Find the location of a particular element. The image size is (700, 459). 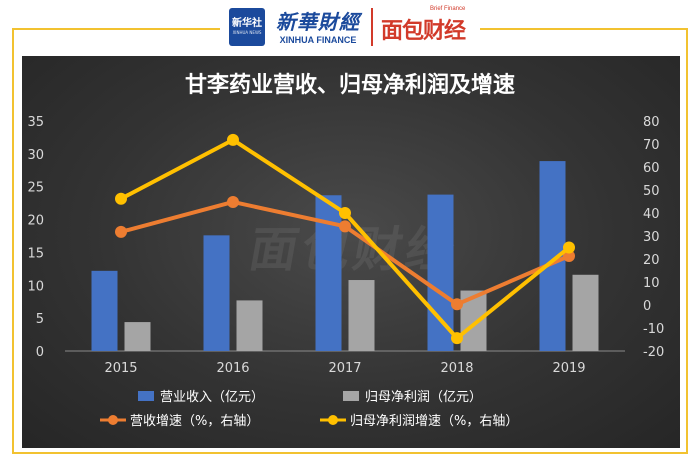

y2-tick-label: 0 is located at coordinates (647, 306).